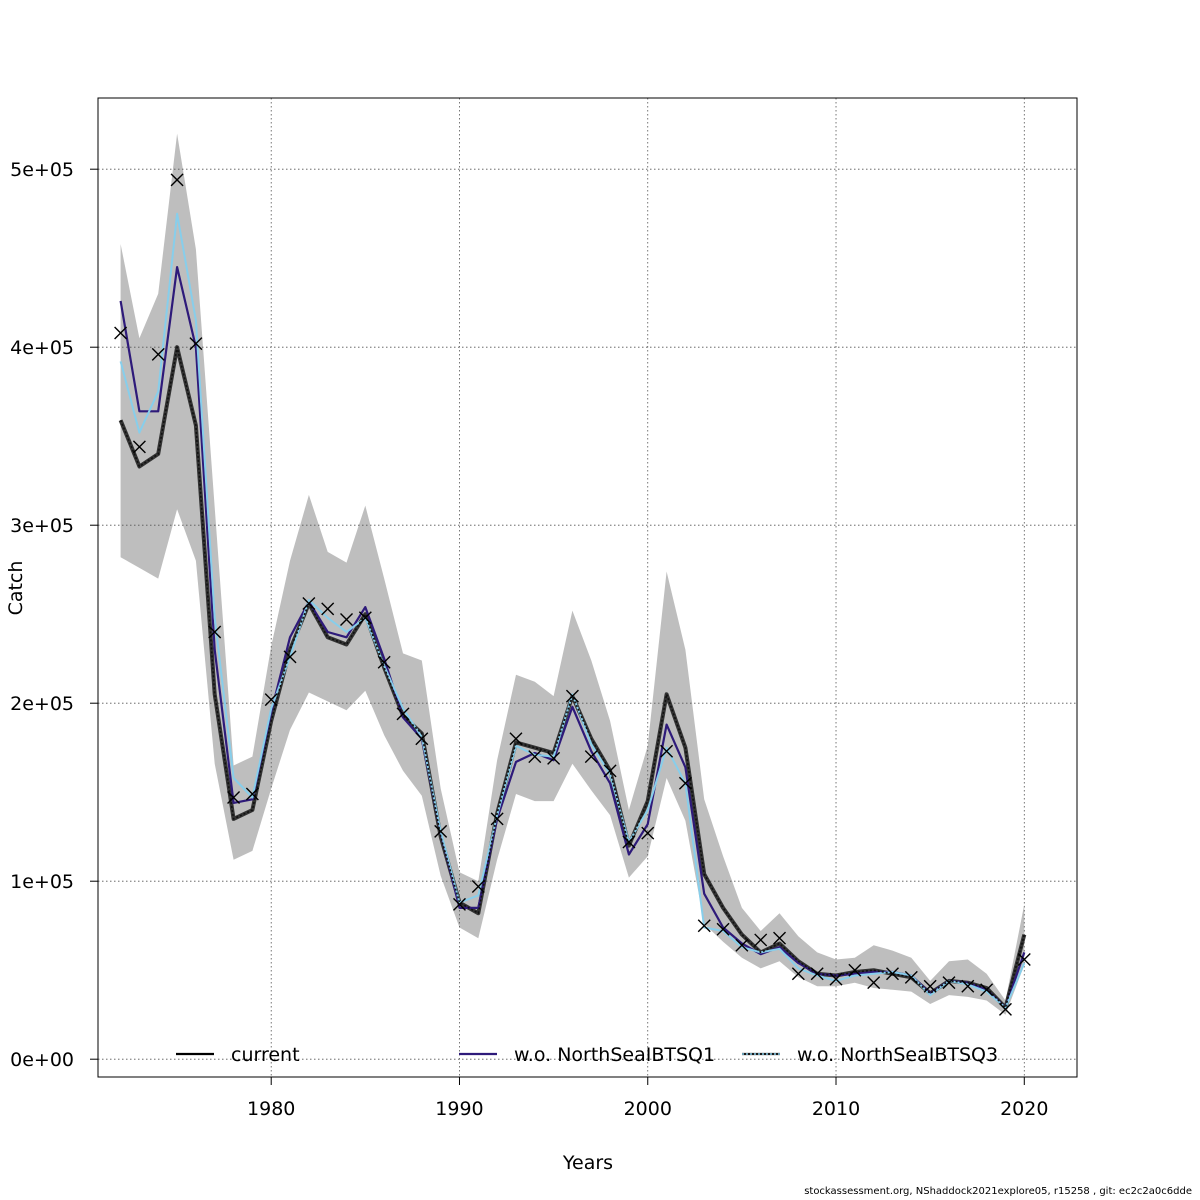 The image size is (1200, 1200). What do you see at coordinates (535, 757) in the screenshot?
I see `observed-point-1994` at bounding box center [535, 757].